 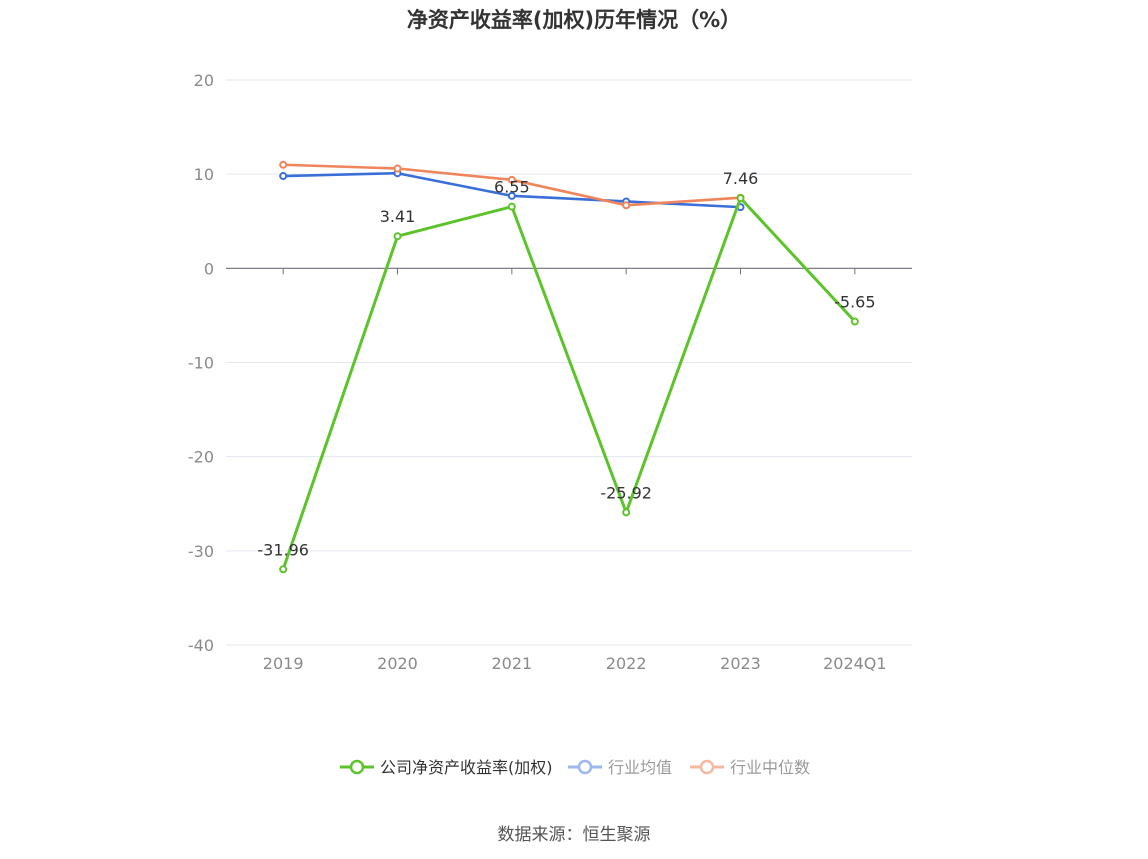 What do you see at coordinates (770, 767) in the screenshot?
I see `legend-label: 行业中位数` at bounding box center [770, 767].